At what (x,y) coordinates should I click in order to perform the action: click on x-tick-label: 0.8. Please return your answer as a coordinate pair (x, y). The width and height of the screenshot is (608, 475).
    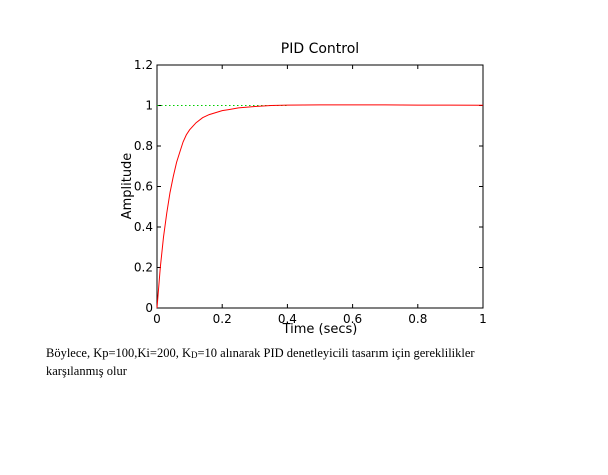
    Looking at the image, I should click on (417, 319).